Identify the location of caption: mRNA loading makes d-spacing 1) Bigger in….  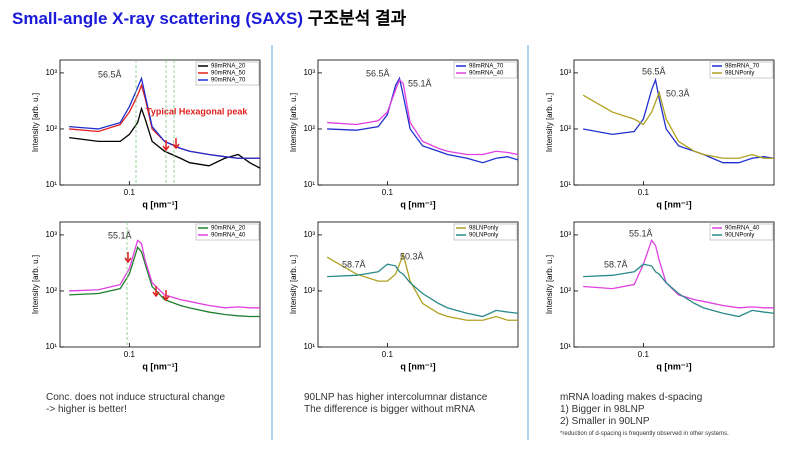
(644, 416).